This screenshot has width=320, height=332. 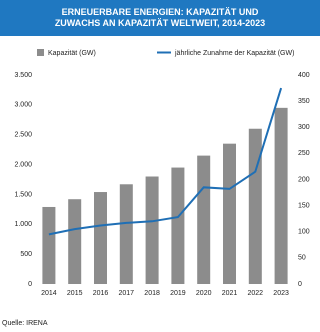 I want to click on y-tick-label: 2.000, so click(x=23, y=164).